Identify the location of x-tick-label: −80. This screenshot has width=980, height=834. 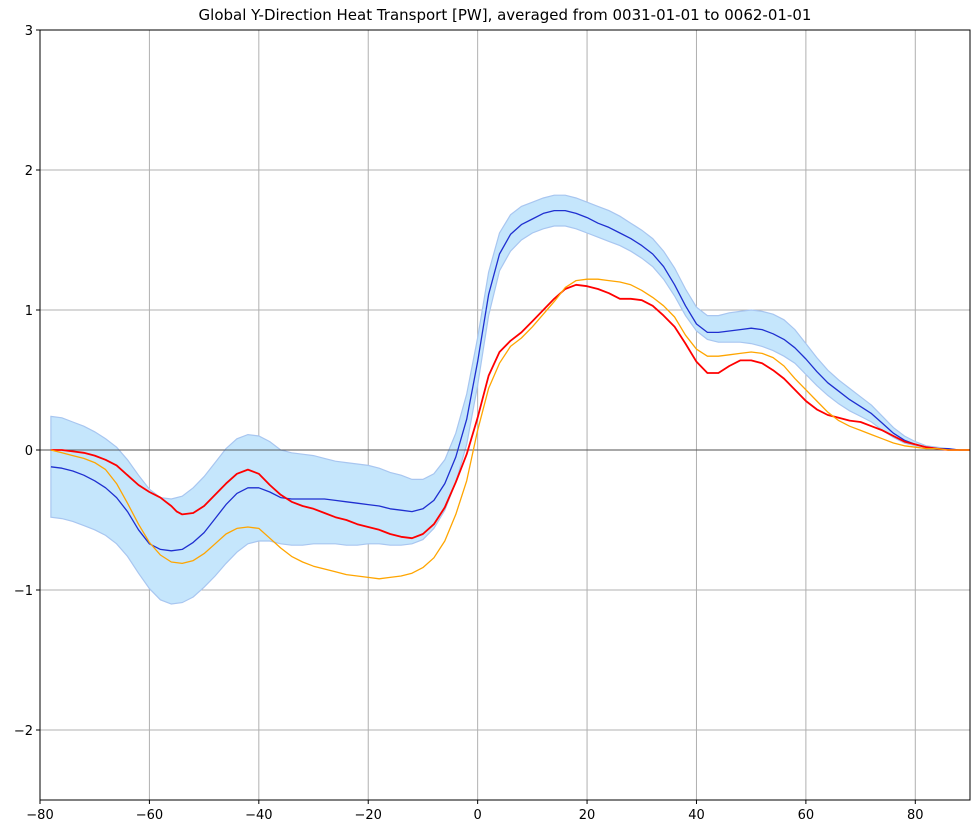
(39, 815).